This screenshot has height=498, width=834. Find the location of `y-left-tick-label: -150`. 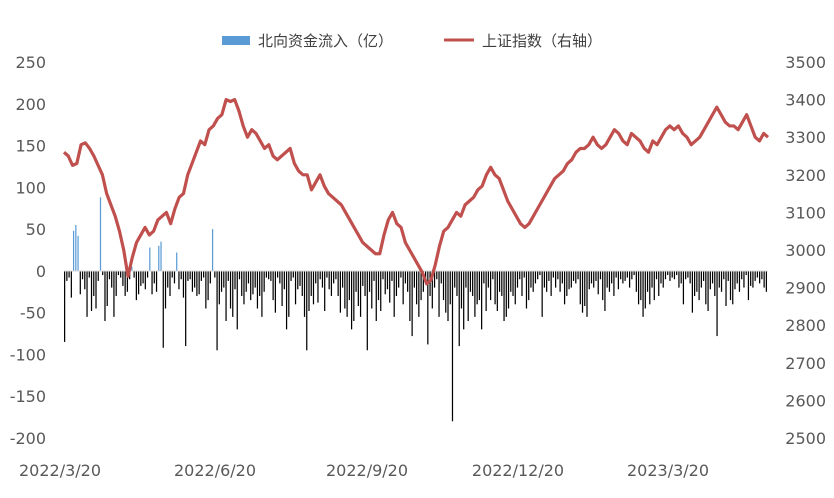

y-left-tick-label: -150 is located at coordinates (28, 396).